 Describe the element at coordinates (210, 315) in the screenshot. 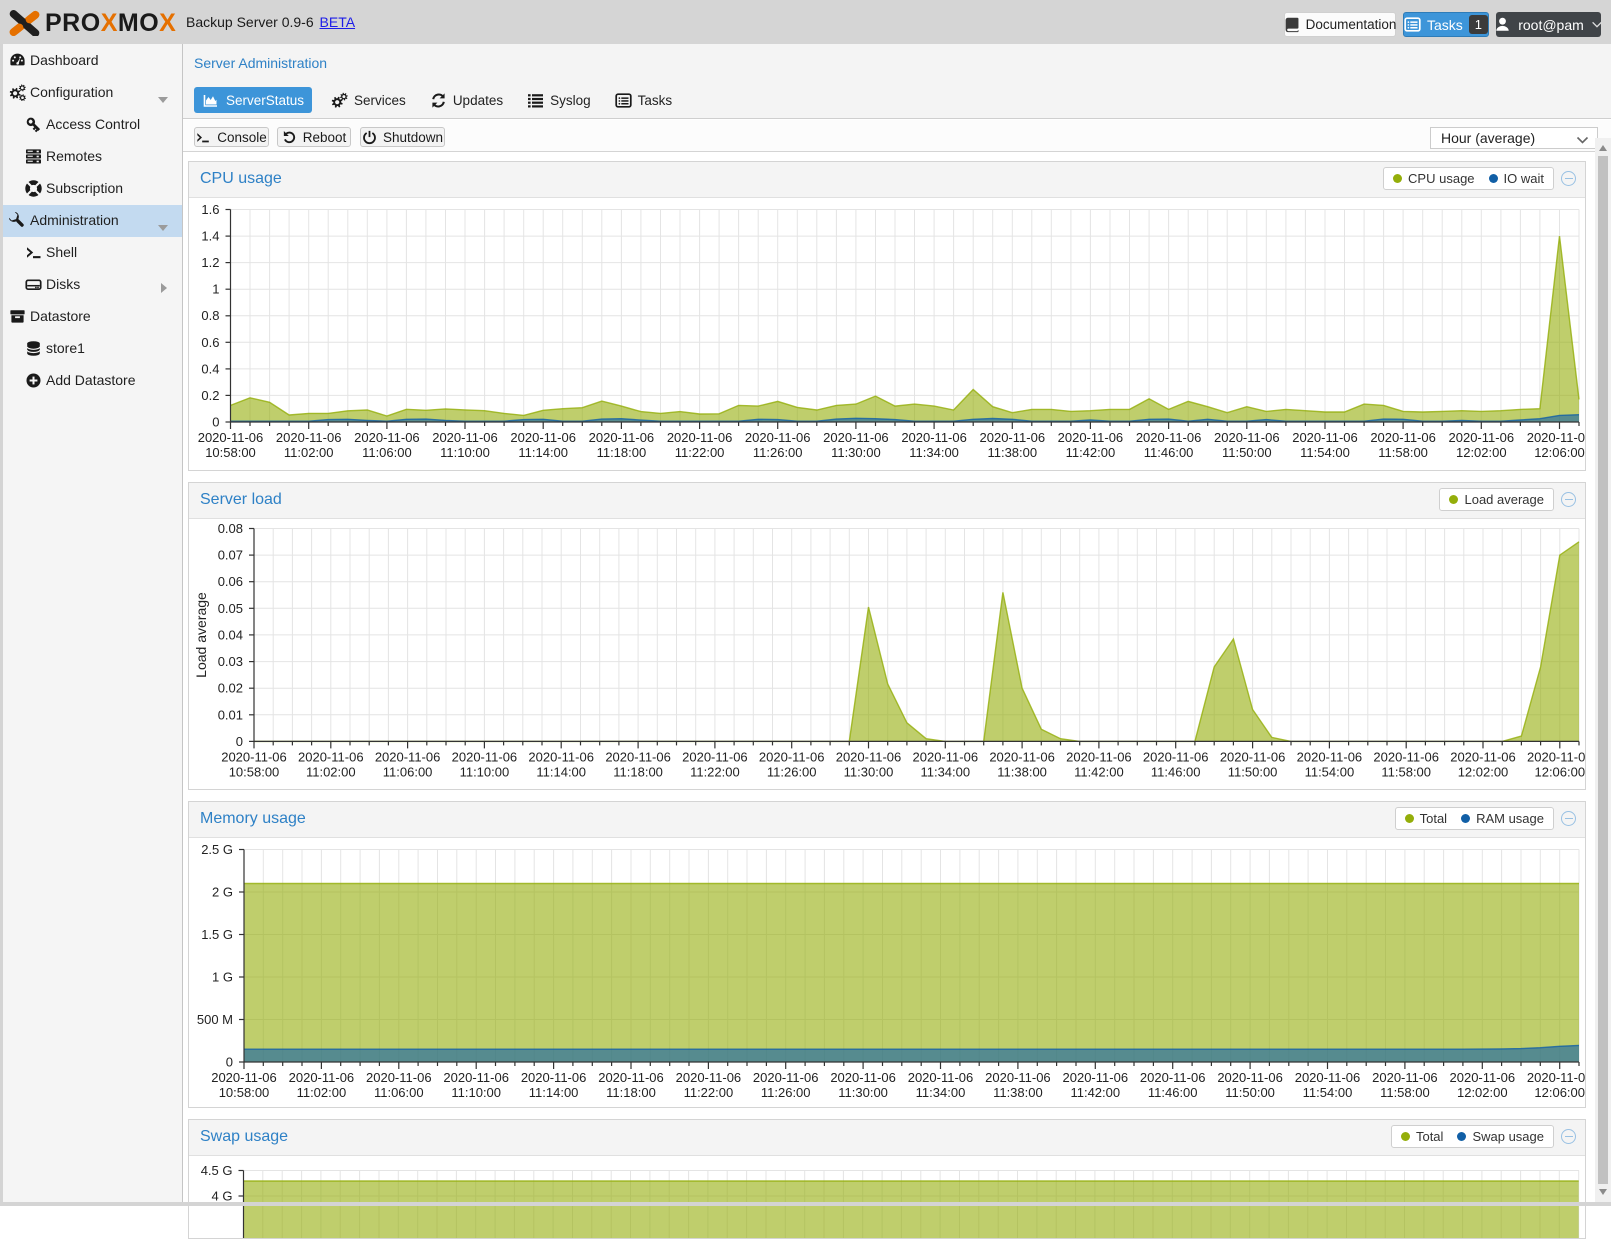

I see `svg-text: 0.8` at that location.